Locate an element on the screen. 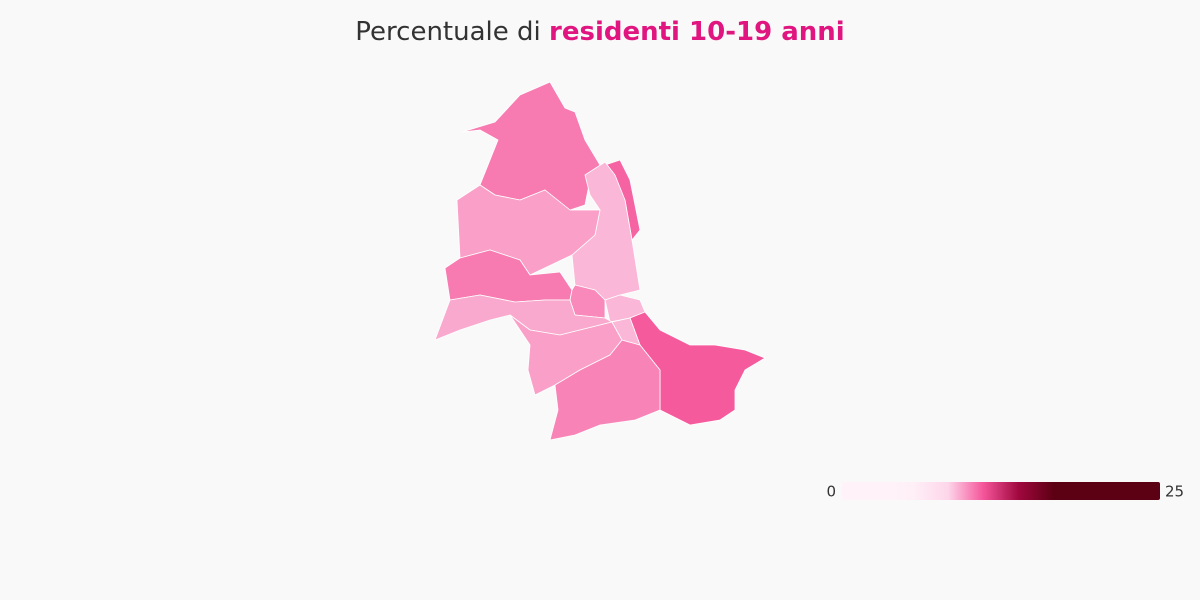  colorbar is located at coordinates (1001, 491).